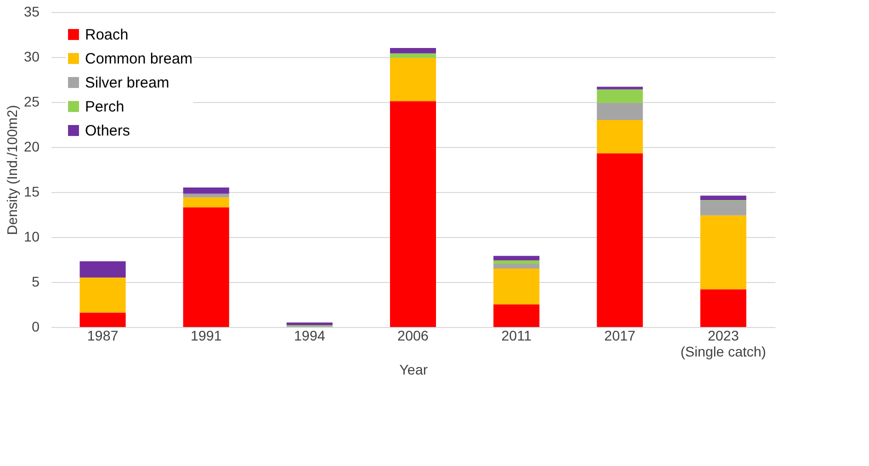 Image resolution: width=869 pixels, height=466 pixels. Describe the element at coordinates (723, 344) in the screenshot. I see `x-tick-label: 2023 (Single catch)` at that location.